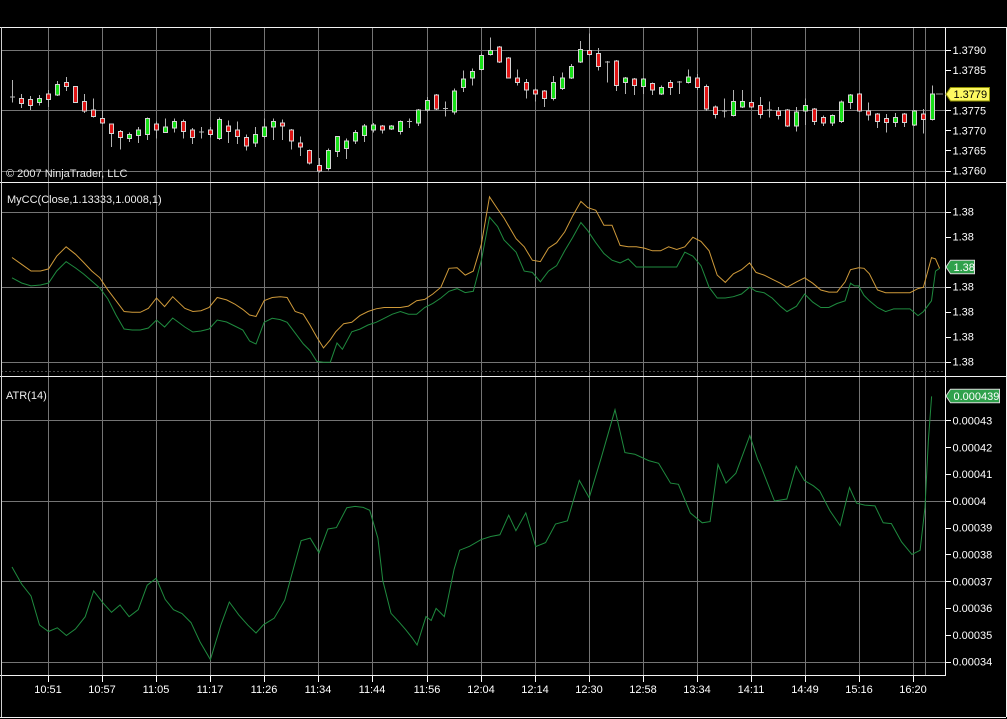 This screenshot has width=1007, height=719. I want to click on svg-text: 16:20, so click(913, 690).